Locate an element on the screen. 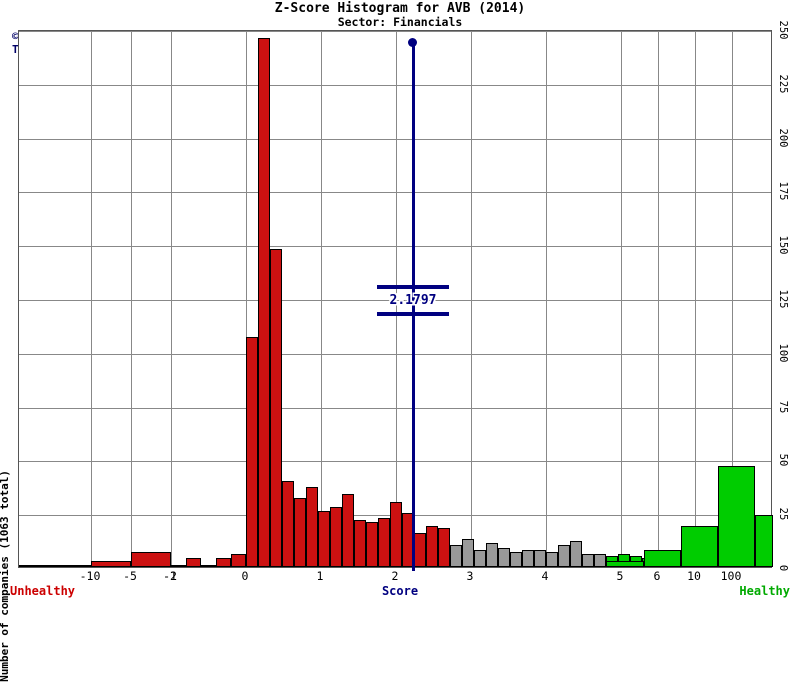 This screenshot has height=682, width=800. x-tick-label: 1 is located at coordinates (320, 576).